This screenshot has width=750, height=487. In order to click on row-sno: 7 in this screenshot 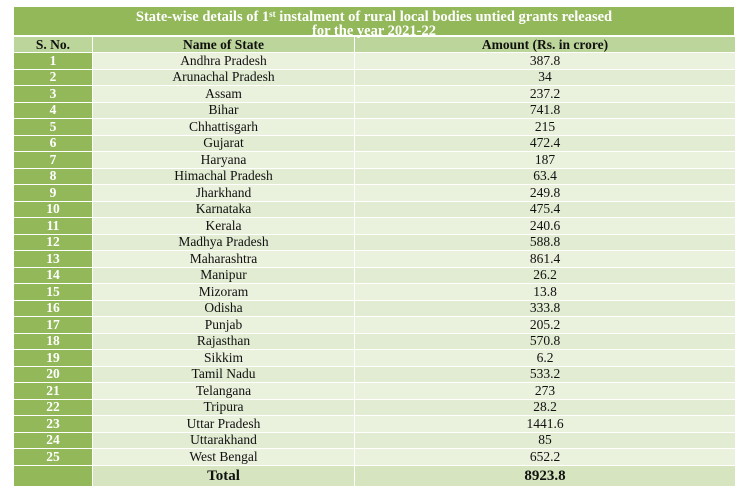, I will do `click(53, 160)`.